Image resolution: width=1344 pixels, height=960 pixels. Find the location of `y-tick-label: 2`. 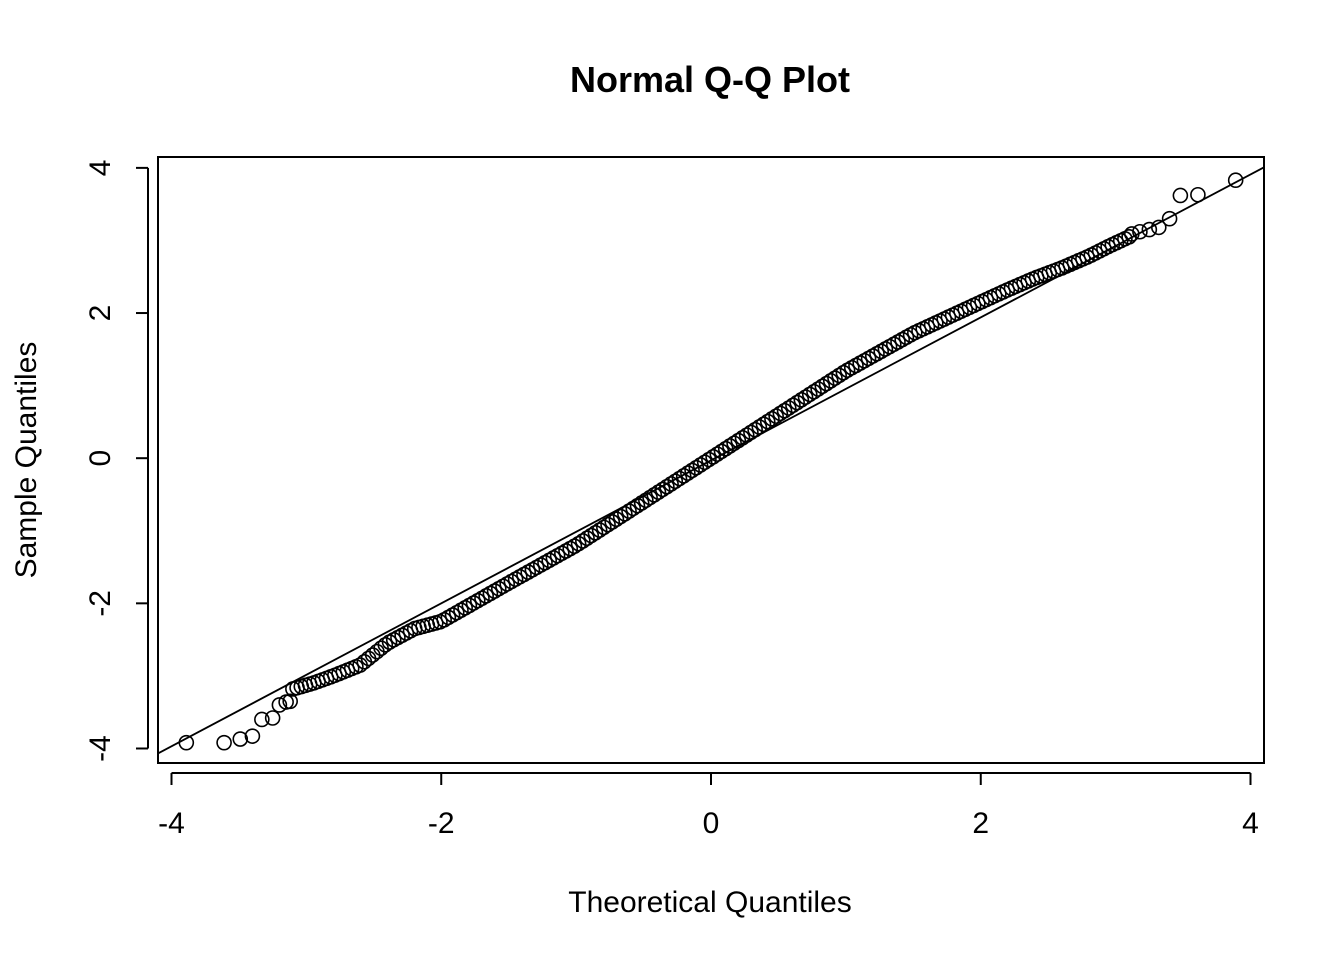

y-tick-label: 2 is located at coordinates (100, 313).